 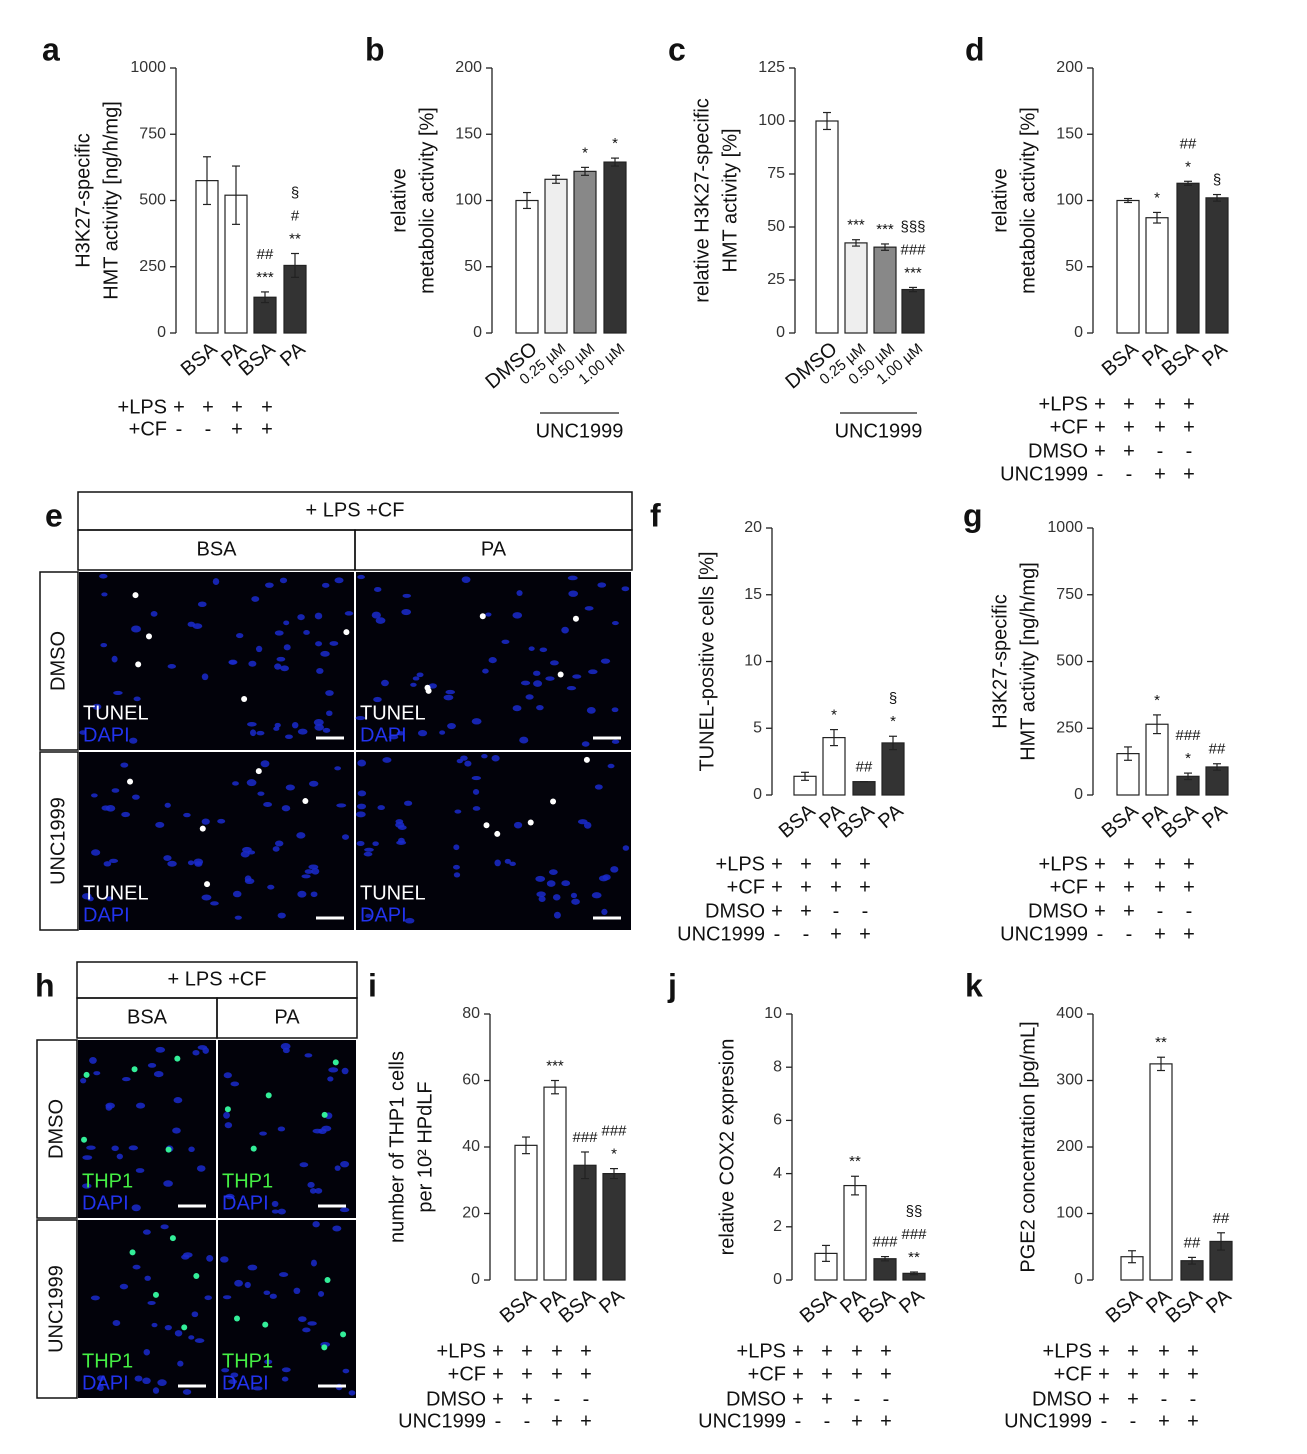 What do you see at coordinates (59, 661) in the screenshot?
I see `row-box` at bounding box center [59, 661].